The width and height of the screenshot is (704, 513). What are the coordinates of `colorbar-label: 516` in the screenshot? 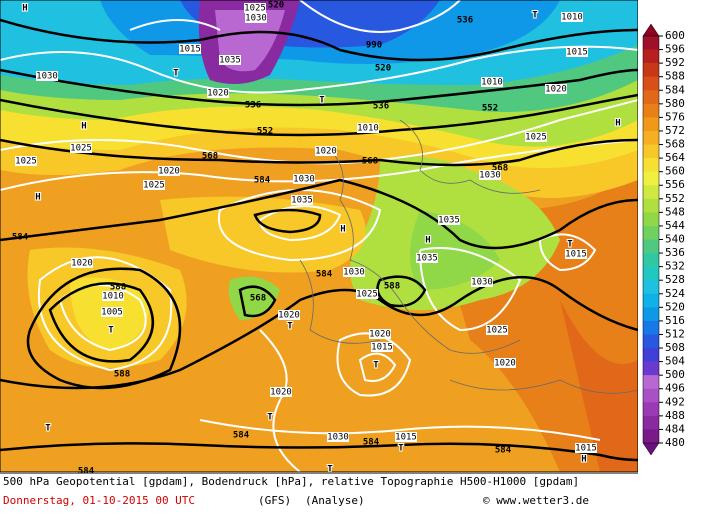 It's located at (675, 320).